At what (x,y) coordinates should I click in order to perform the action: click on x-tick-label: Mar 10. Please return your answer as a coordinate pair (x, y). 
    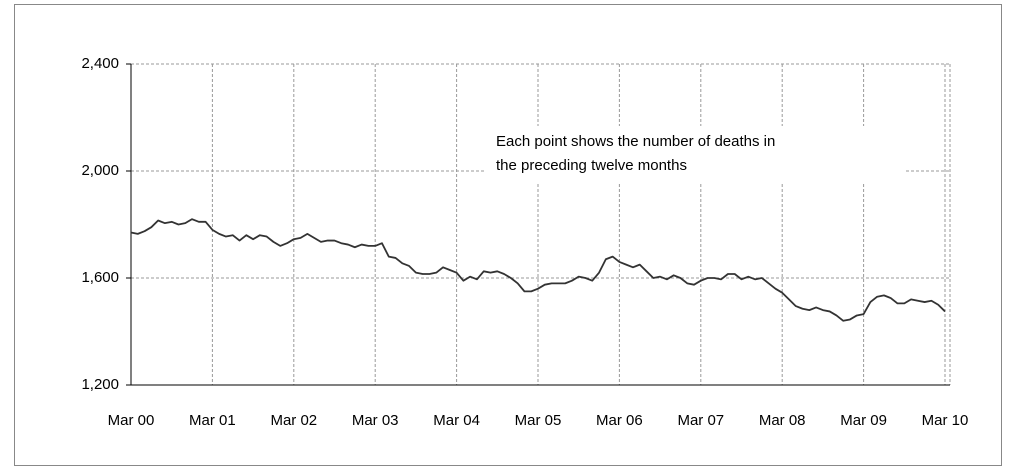
    Looking at the image, I should click on (945, 420).